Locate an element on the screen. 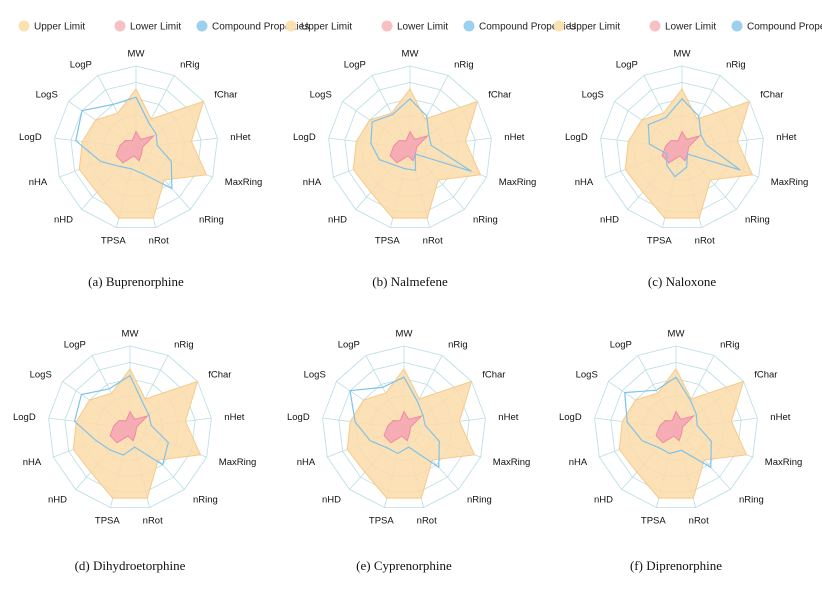 The height and width of the screenshot is (591, 822). legend-label: Lower Limit is located at coordinates (690, 27).